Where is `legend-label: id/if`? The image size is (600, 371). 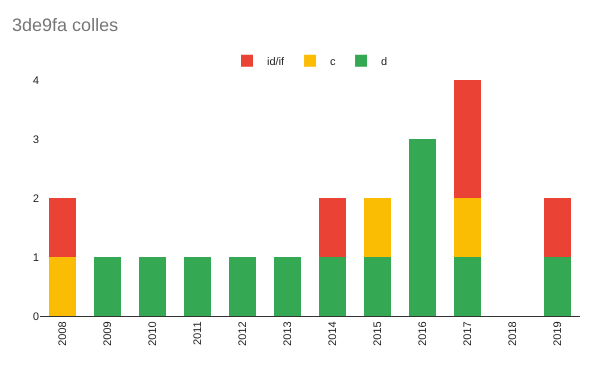 legend-label: id/if is located at coordinates (276, 62).